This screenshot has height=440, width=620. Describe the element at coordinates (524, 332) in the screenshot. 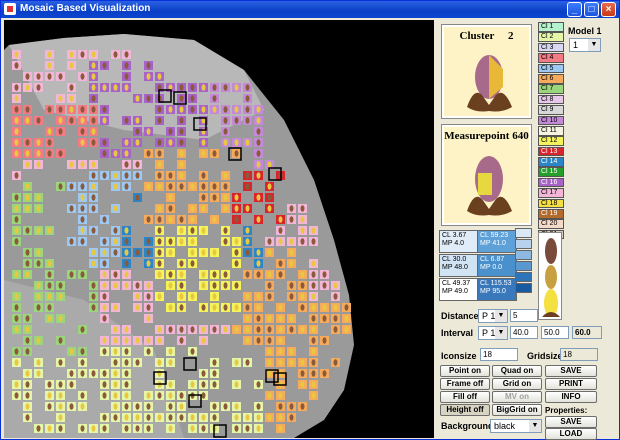

I see `interval-from-input: 40.0` at that location.